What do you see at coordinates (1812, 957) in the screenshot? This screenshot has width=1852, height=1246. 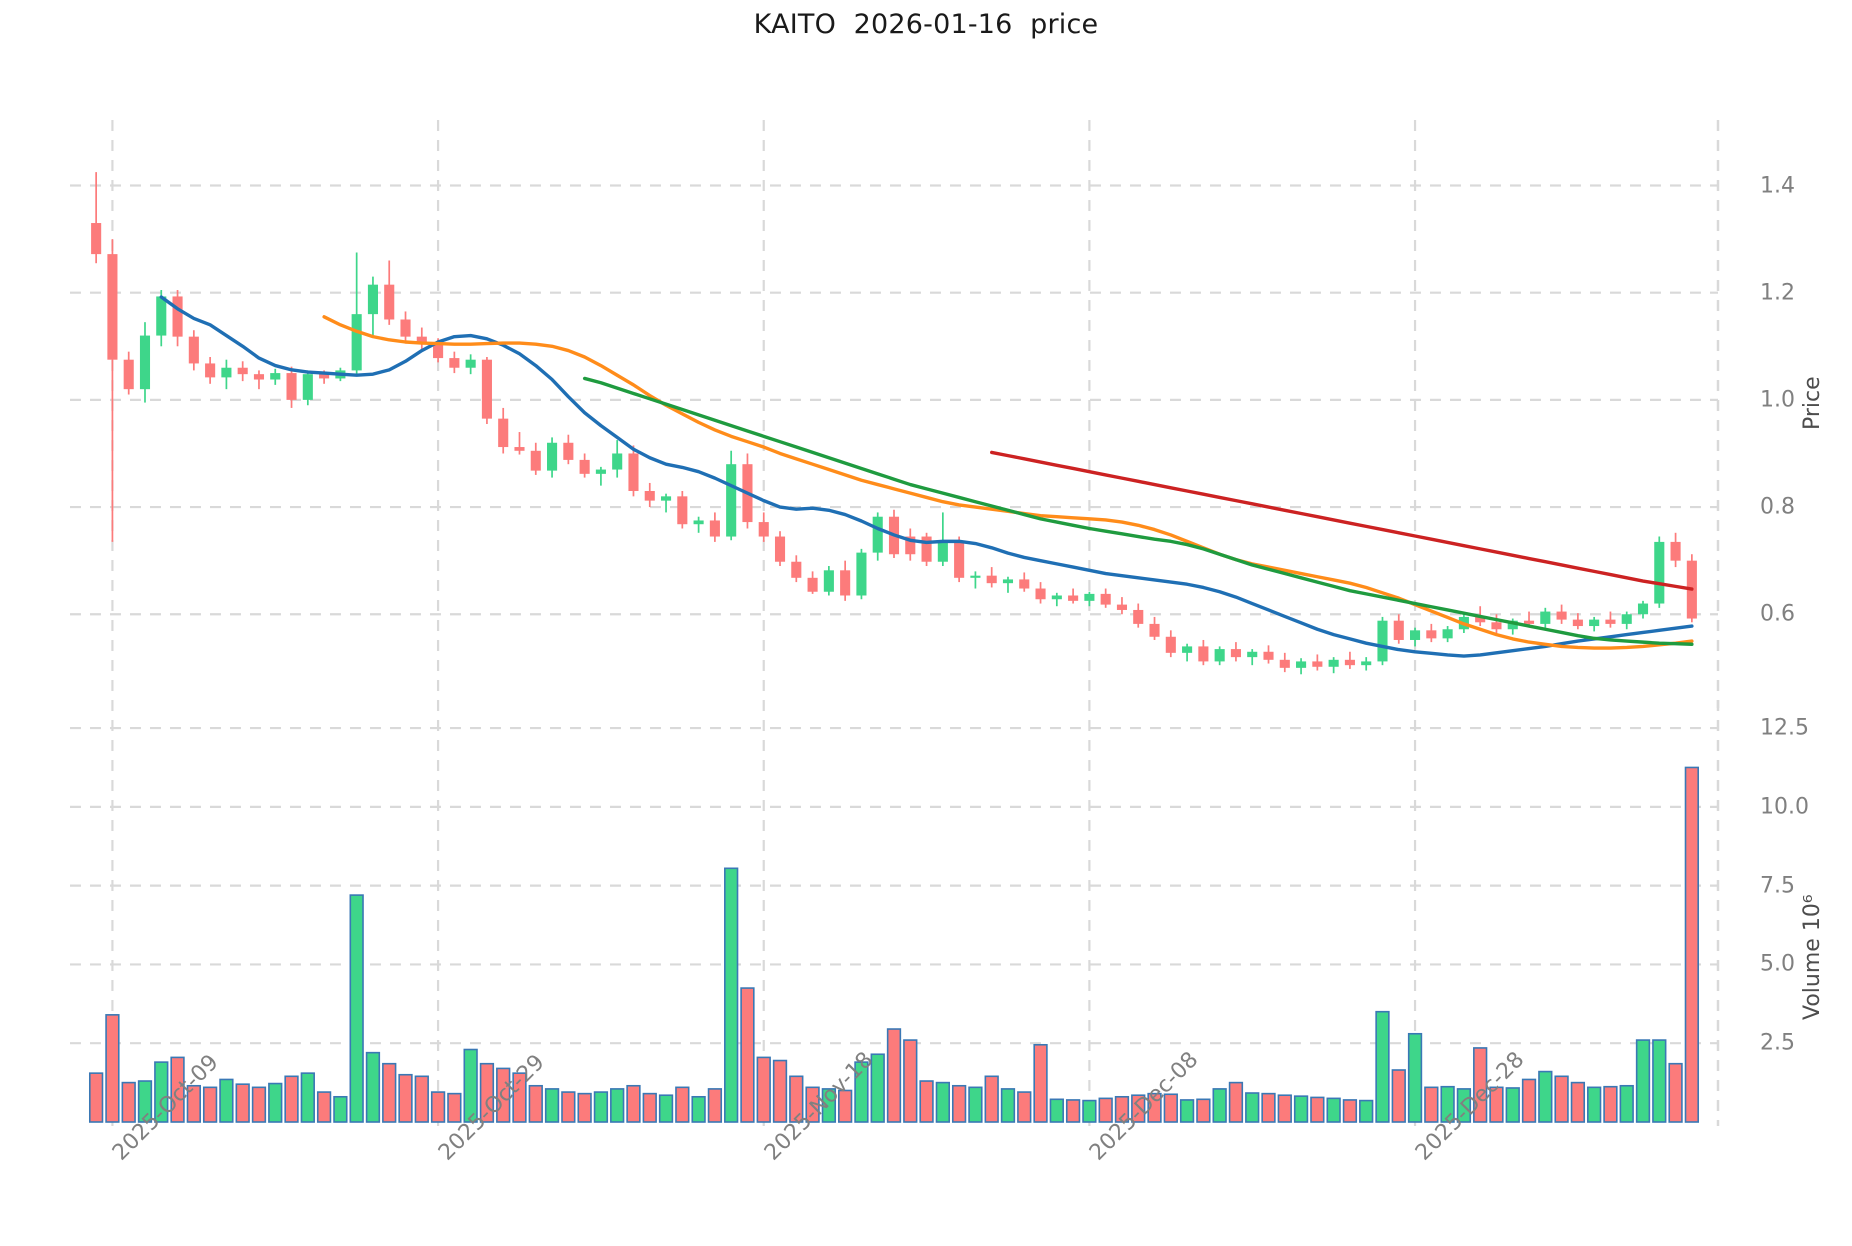 I see `volume-axis-title: Volume 10⁶` at bounding box center [1812, 957].